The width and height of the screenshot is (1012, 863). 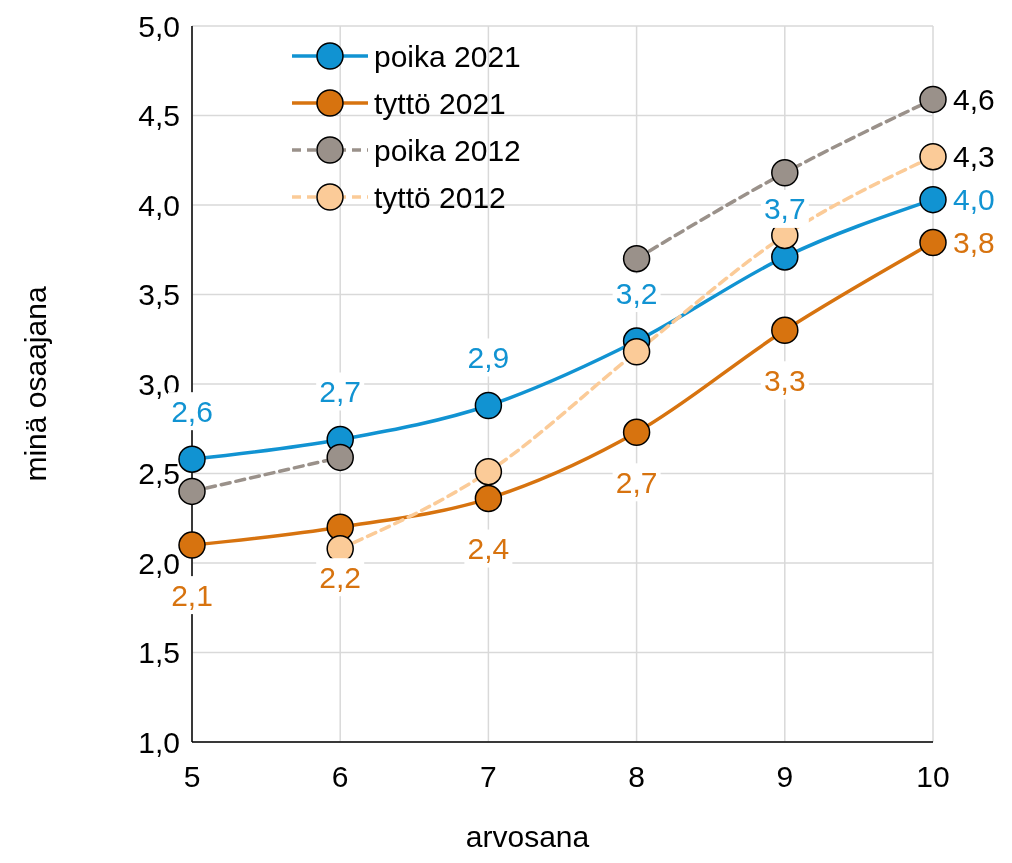 I want to click on data-label: 2,4, so click(x=488, y=549).